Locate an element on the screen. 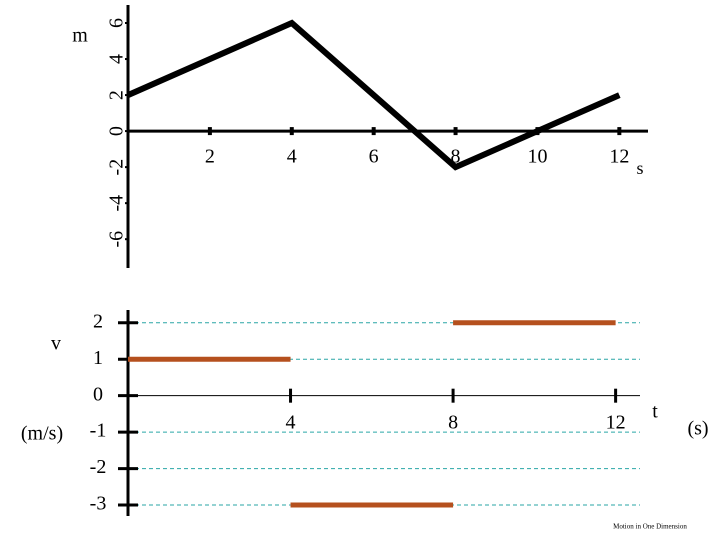  x-tick-label: 2 is located at coordinates (210, 157).